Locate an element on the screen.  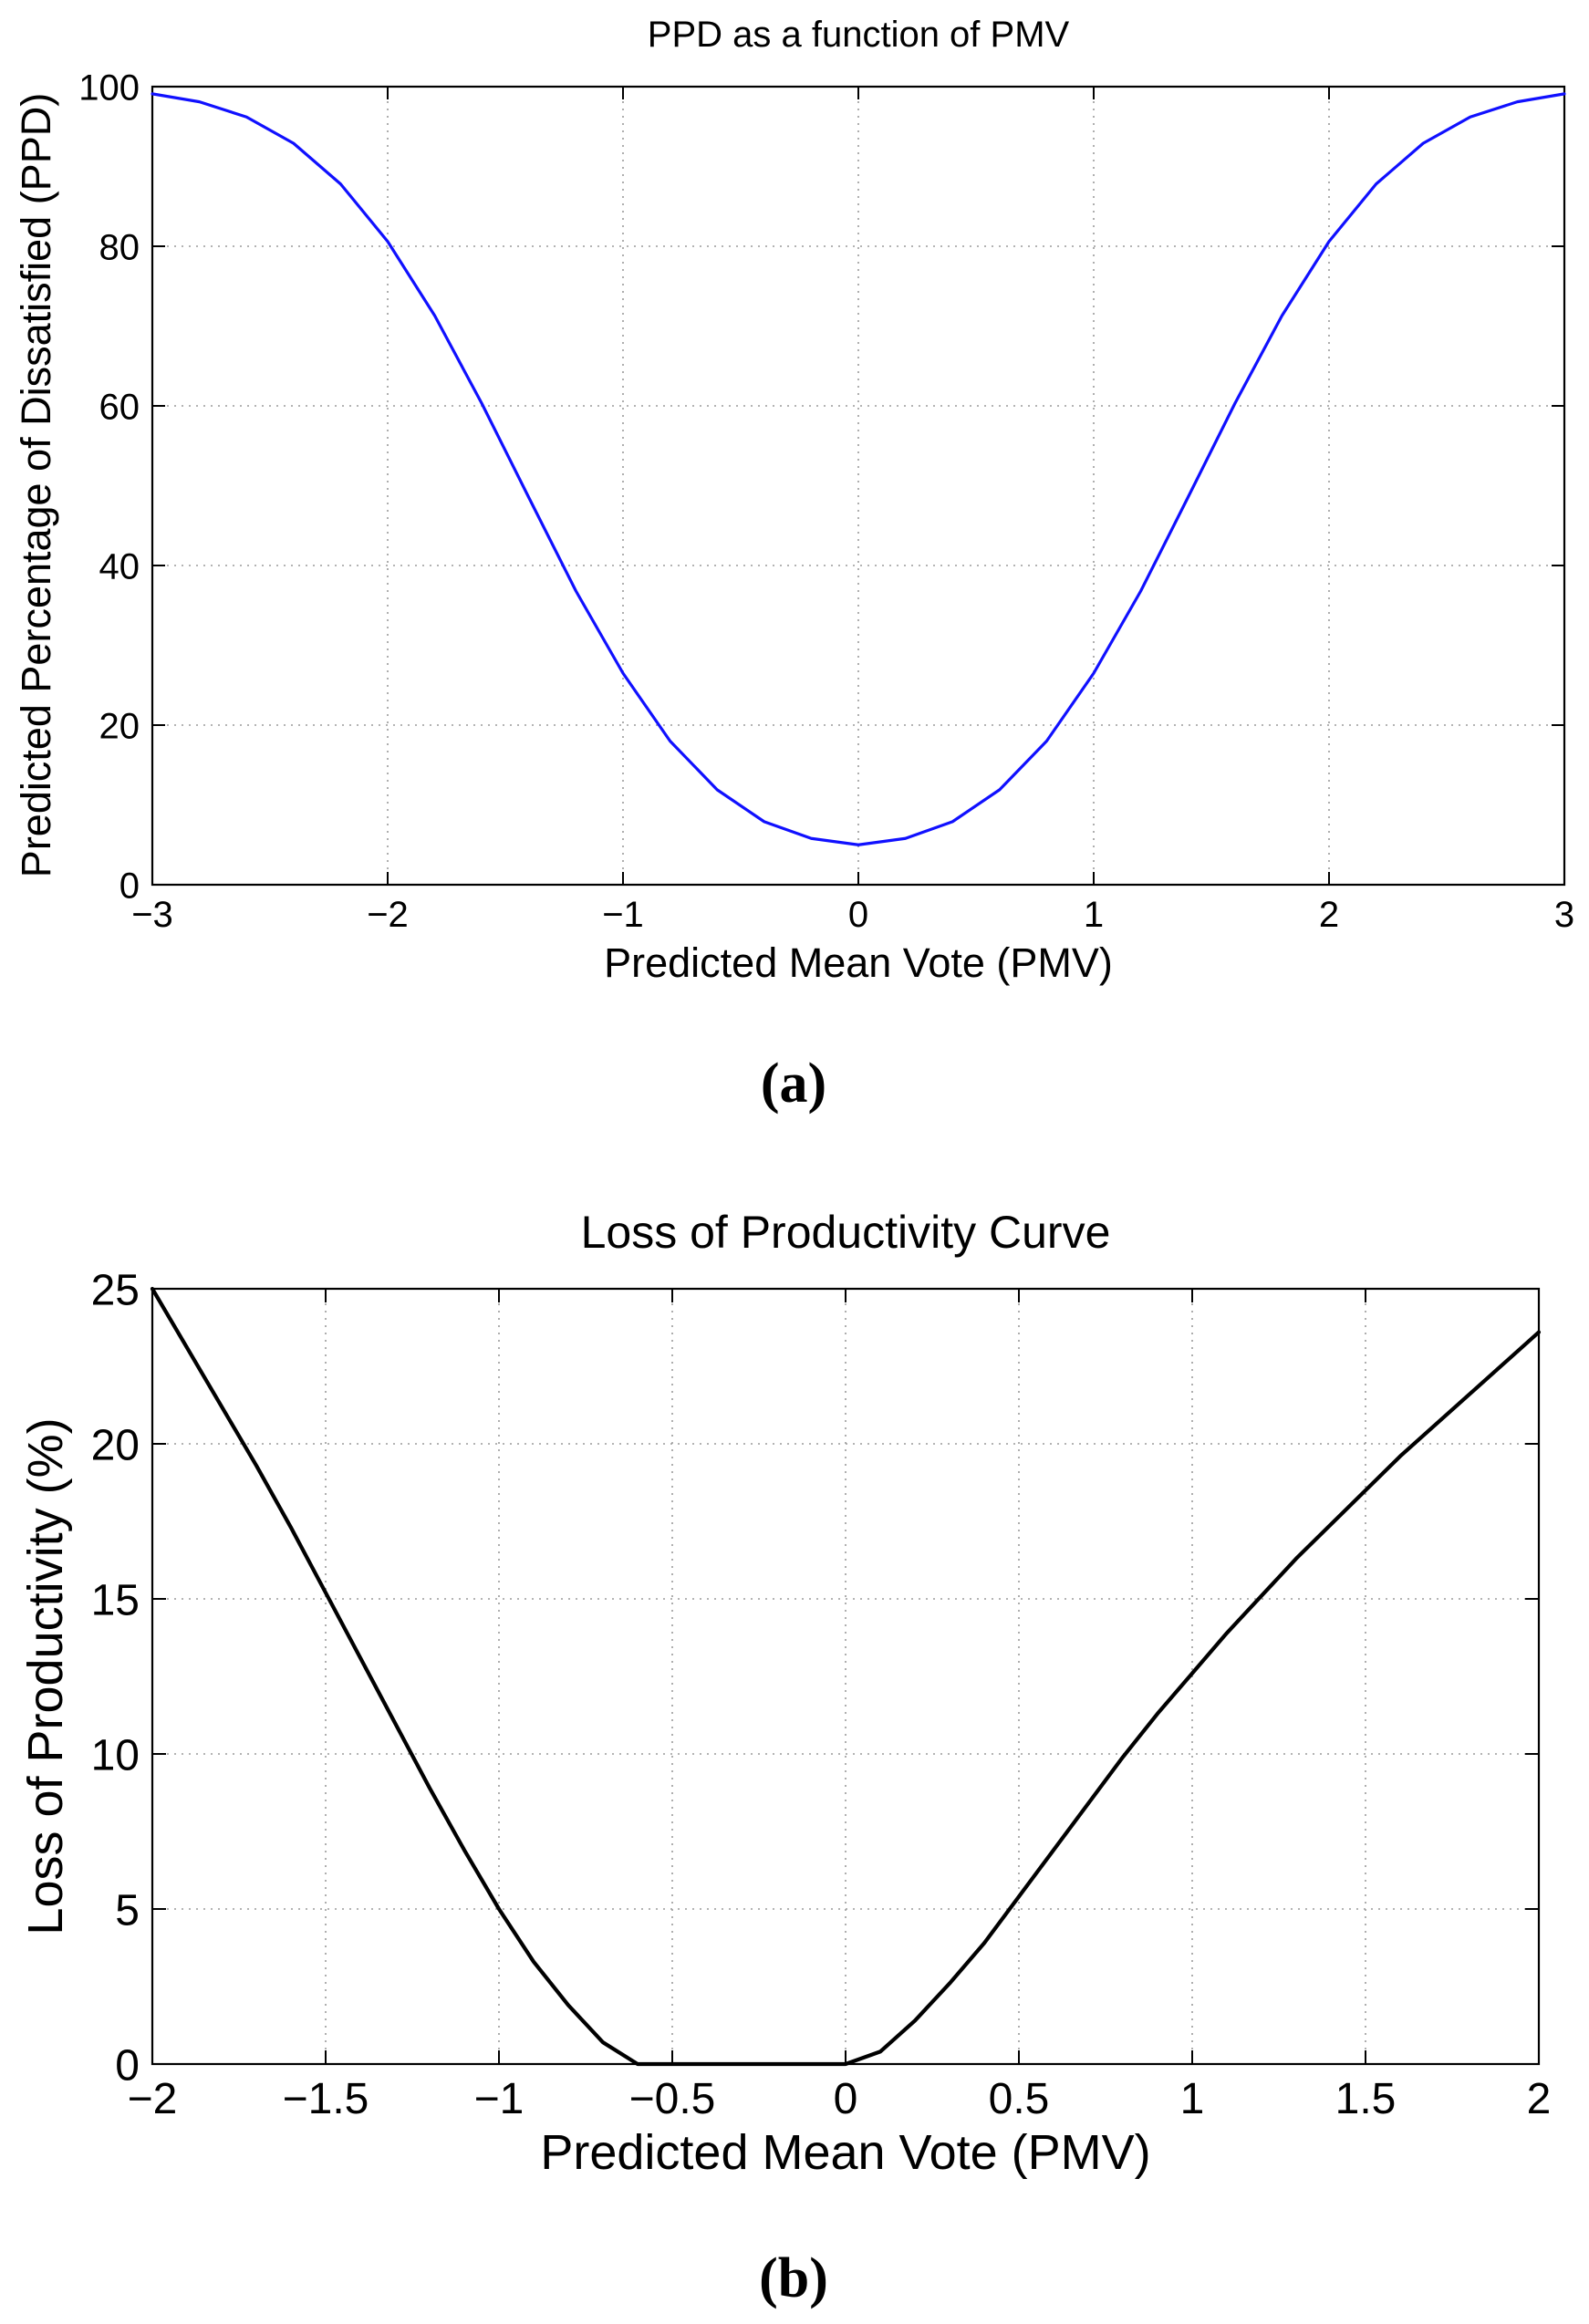
ppd-x-tick-label: −1 is located at coordinates (623, 915).